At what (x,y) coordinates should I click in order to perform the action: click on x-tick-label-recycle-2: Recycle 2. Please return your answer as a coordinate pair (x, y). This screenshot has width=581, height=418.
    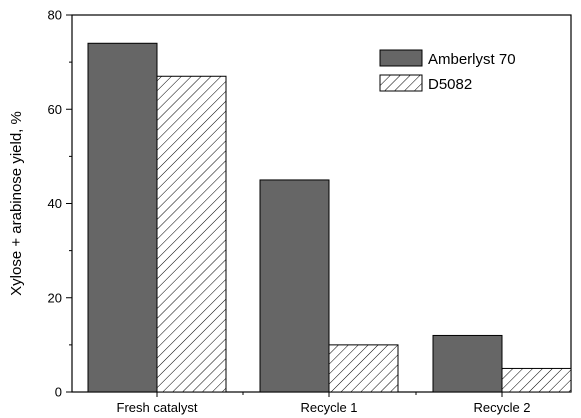
    Looking at the image, I should click on (501, 407).